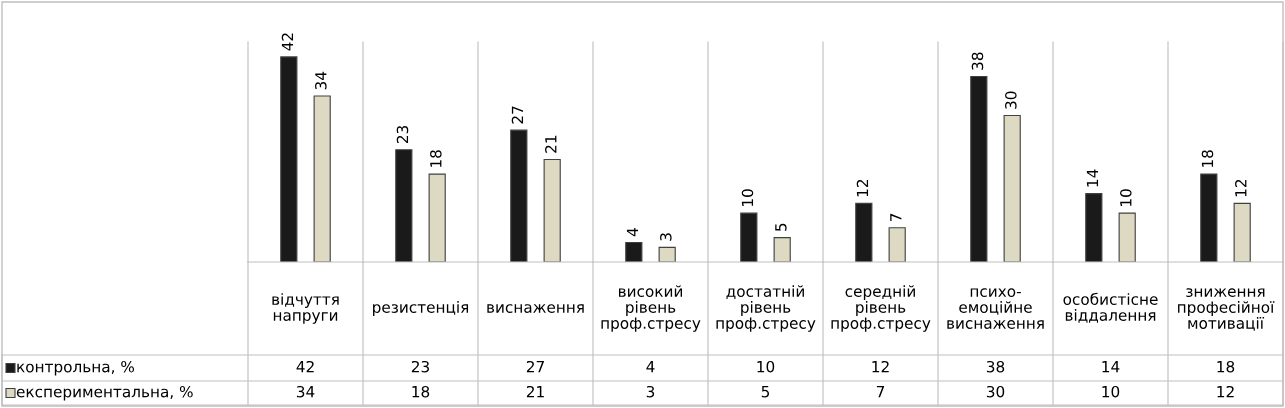  What do you see at coordinates (1011, 100) in the screenshot?
I see `data-label: 30` at bounding box center [1011, 100].